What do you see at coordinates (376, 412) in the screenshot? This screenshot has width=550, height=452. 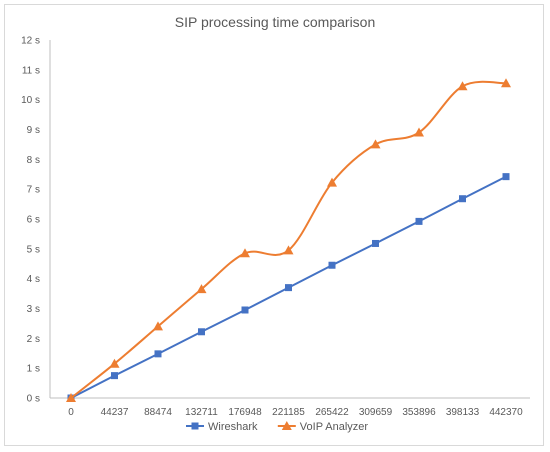 I see `x-tick-label: 309659` at bounding box center [376, 412].